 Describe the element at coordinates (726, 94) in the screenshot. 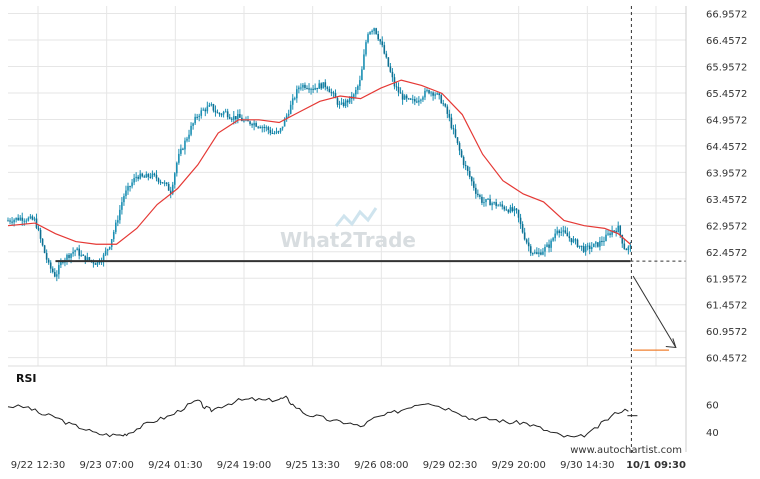

I see `y-tick-label: 65.4572` at that location.